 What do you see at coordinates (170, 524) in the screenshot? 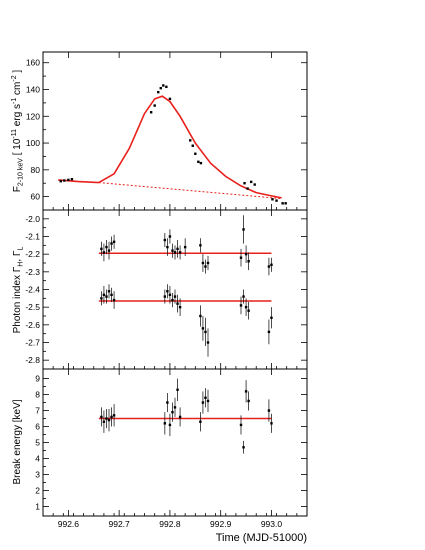
I see `x-tick-label: 992.8` at bounding box center [170, 524].